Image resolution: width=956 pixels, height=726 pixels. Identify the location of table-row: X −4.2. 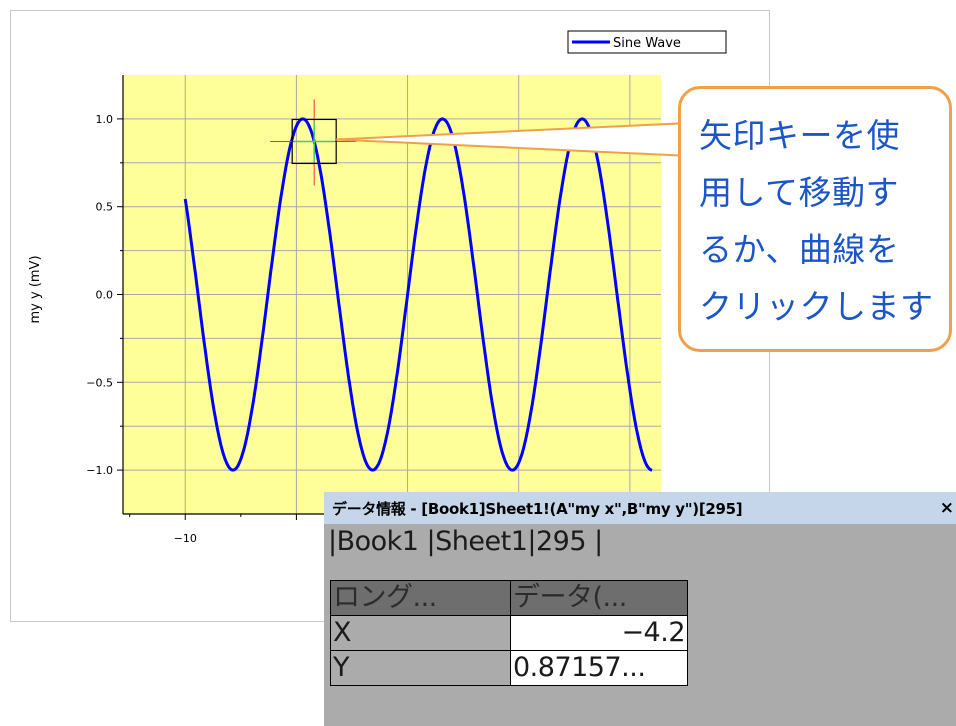
(509, 633).